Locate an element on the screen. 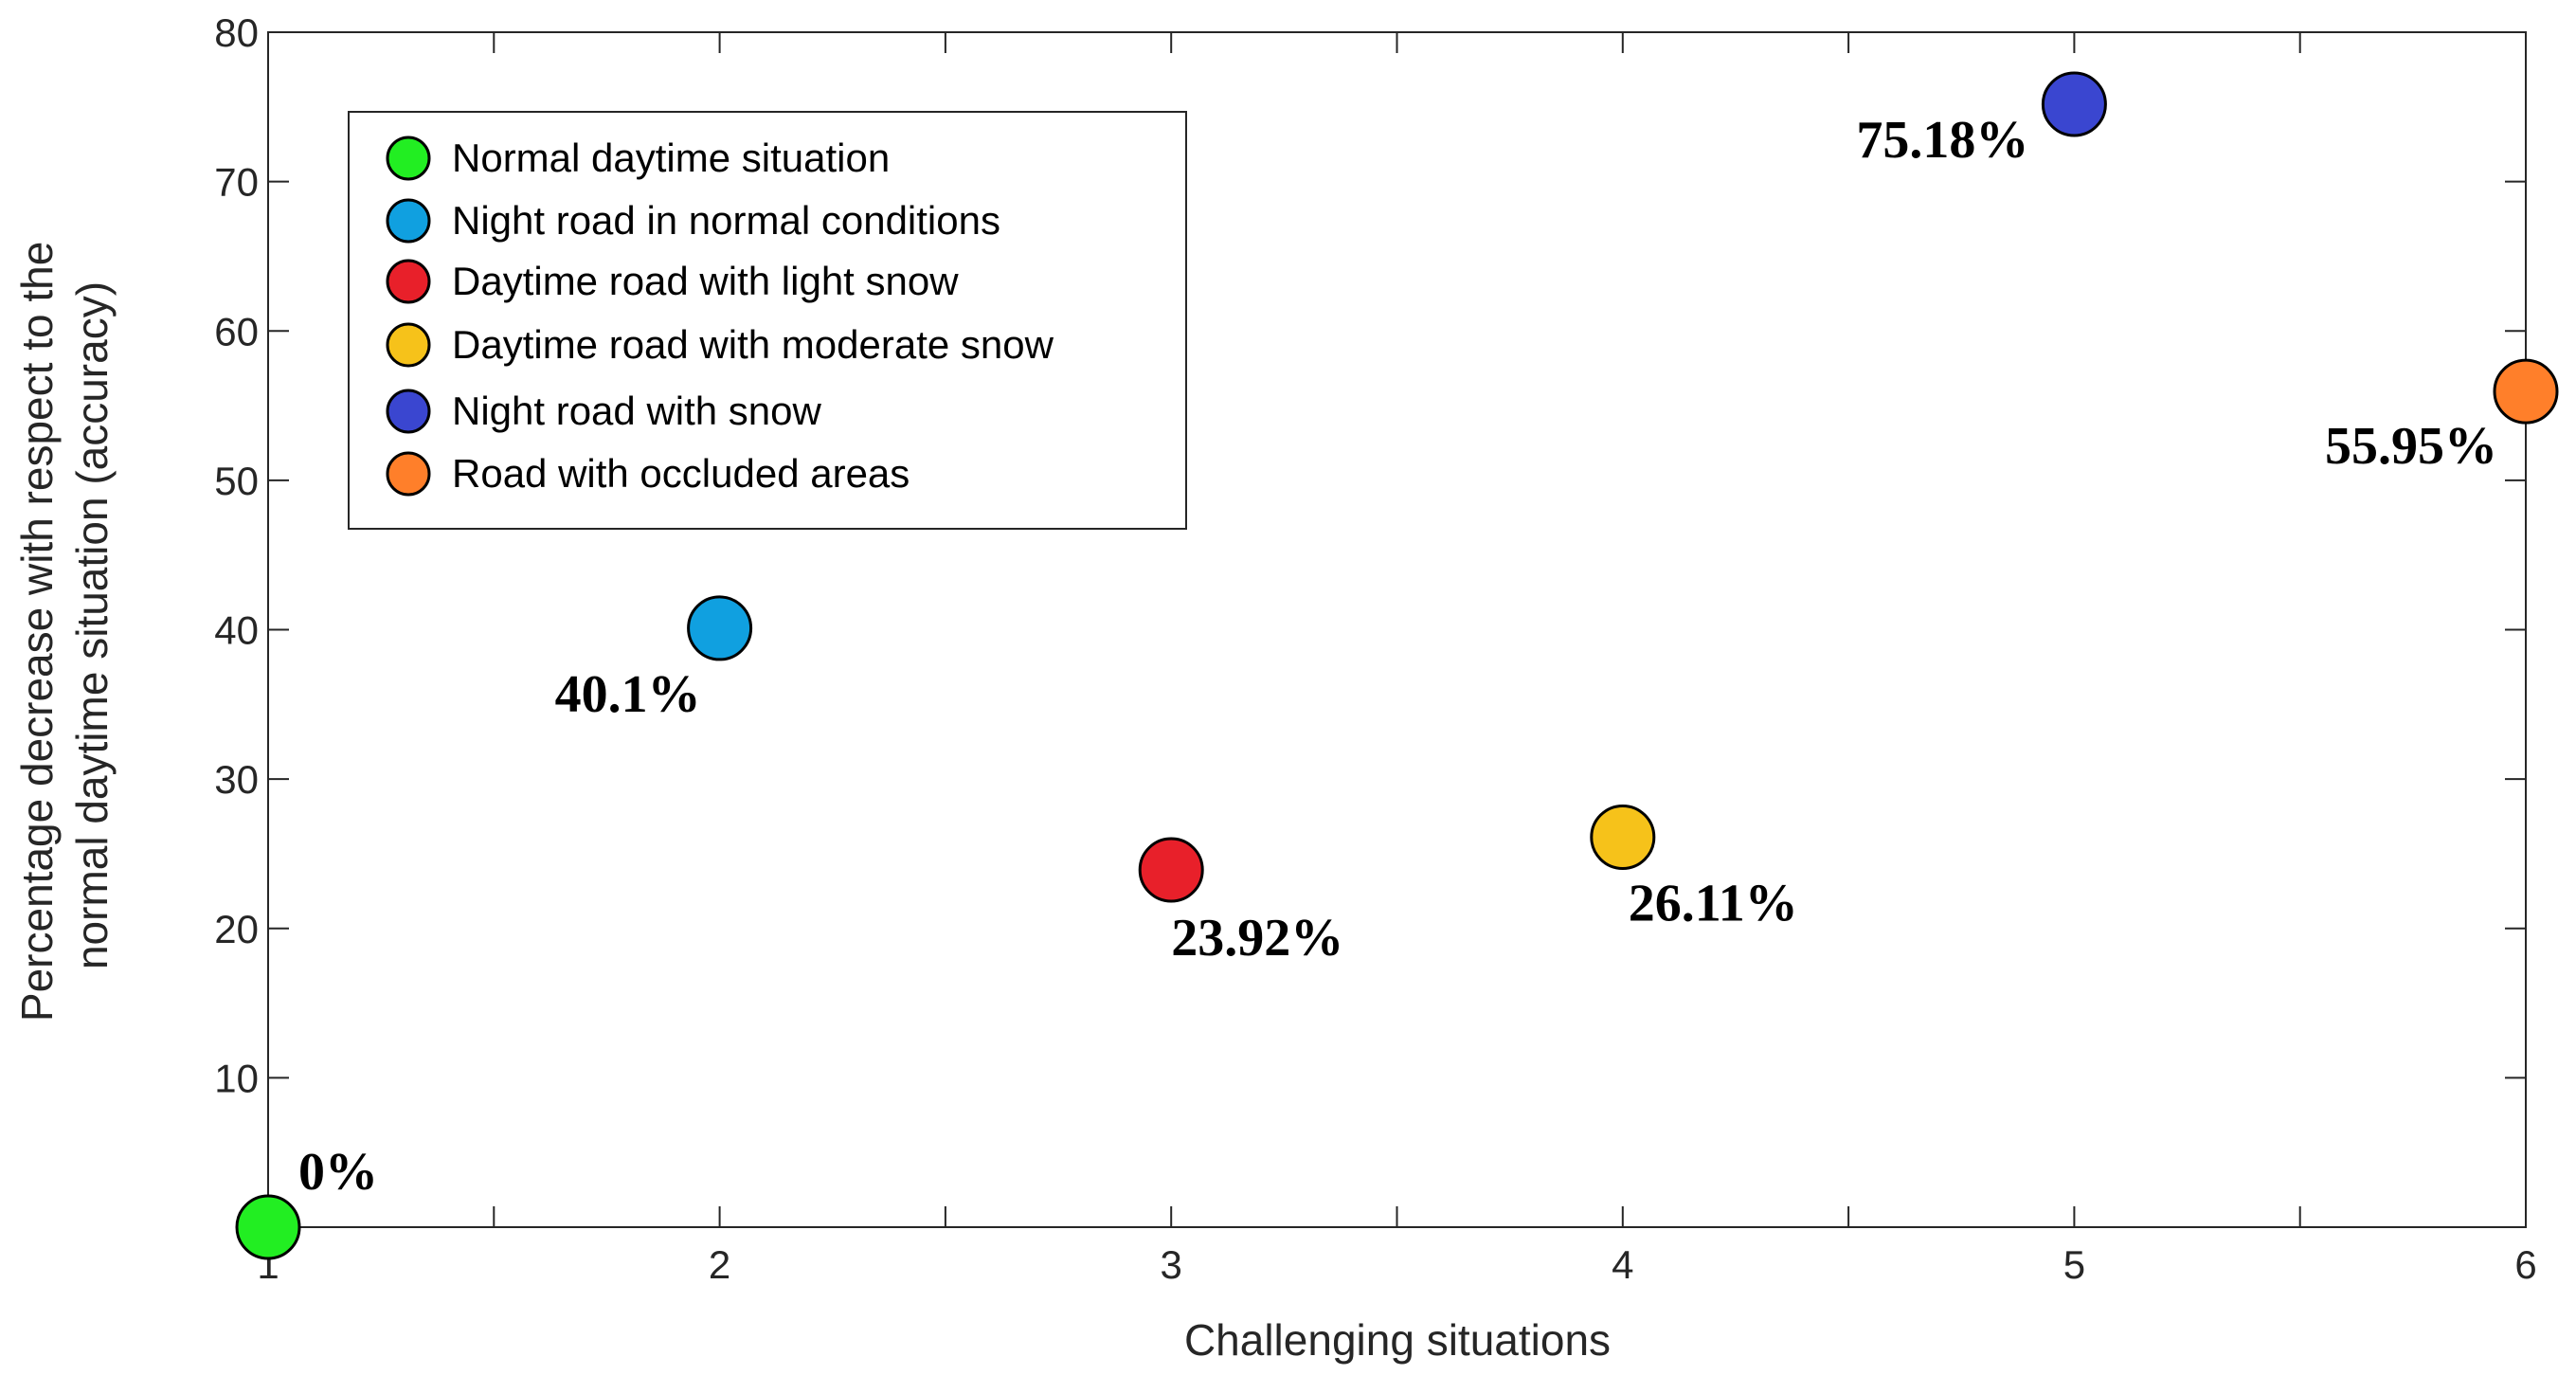 Image resolution: width=2576 pixels, height=1375 pixels. y-tick-label: 20 is located at coordinates (236, 929).